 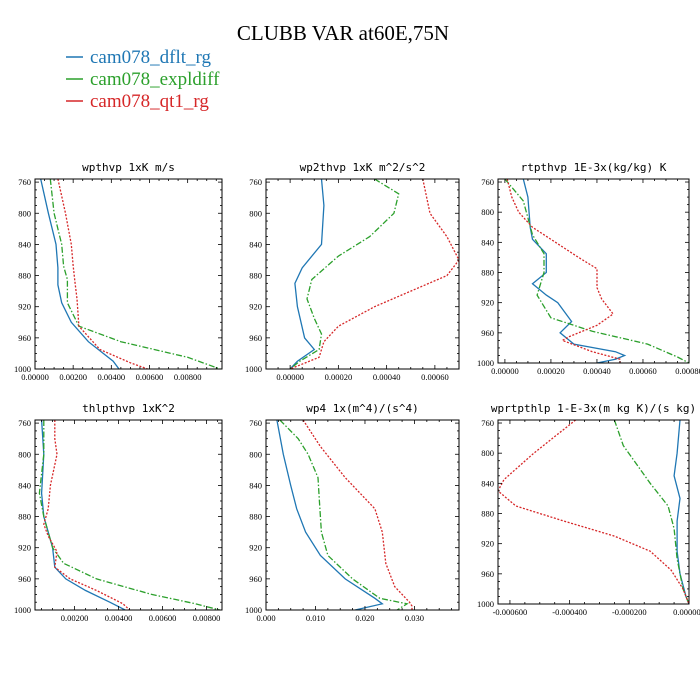 I want to click on figure-title: CLUBB VAR at60E,75N, so click(x=343, y=33).